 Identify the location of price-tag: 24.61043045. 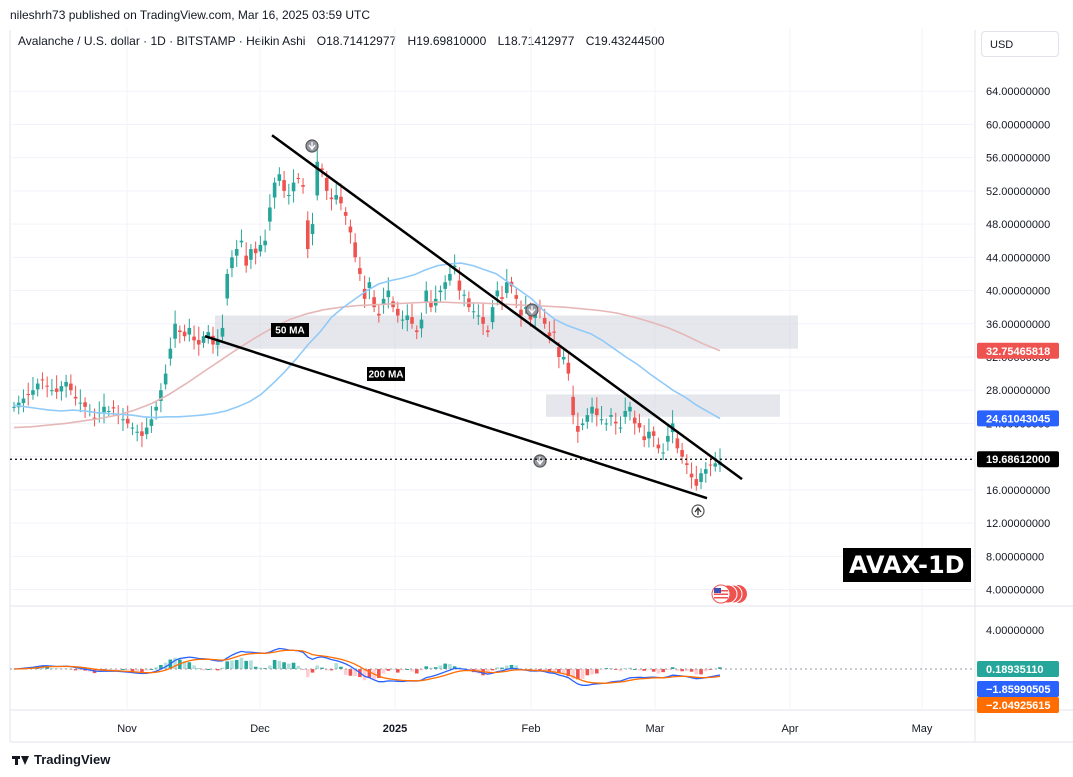
(1018, 418).